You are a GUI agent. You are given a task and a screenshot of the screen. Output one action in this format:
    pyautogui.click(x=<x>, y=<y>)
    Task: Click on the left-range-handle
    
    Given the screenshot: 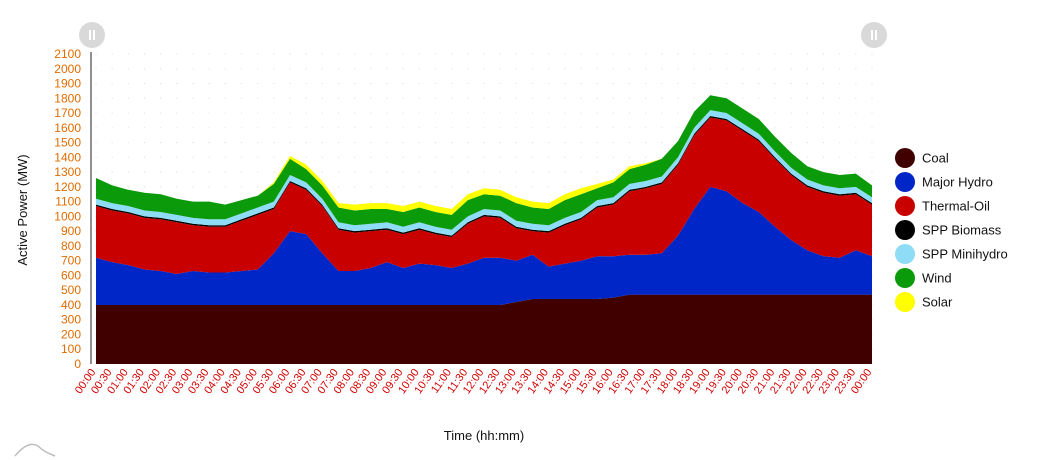 What is the action you would take?
    pyautogui.click(x=92, y=35)
    